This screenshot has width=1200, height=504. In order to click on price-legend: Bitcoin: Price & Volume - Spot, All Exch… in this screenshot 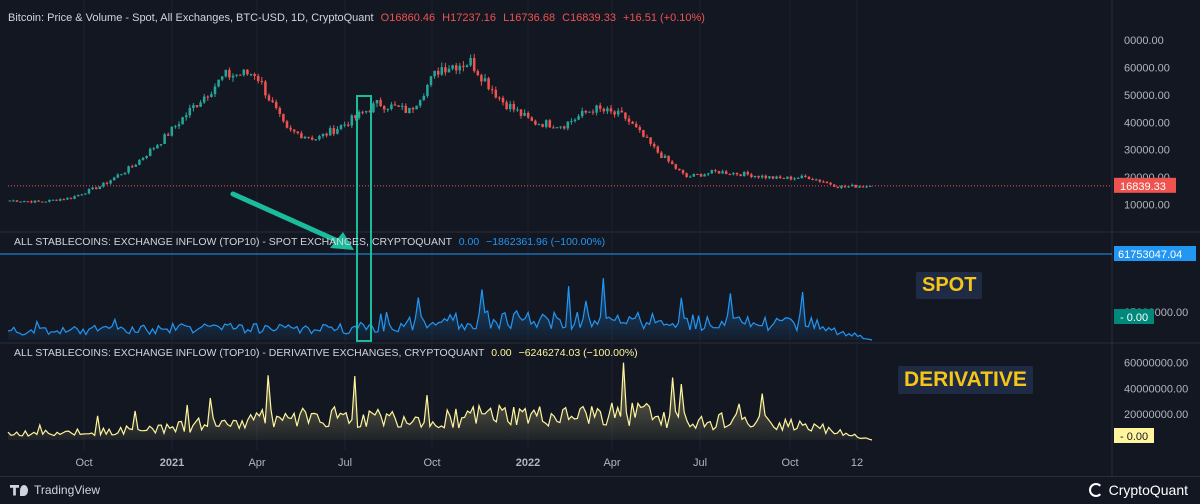, I will do `click(356, 18)`.